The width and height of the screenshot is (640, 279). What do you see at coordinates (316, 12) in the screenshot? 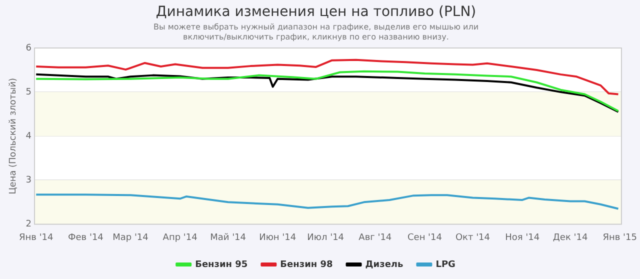
I see `chart-title: Динамика изменения цен на топливо (PLN)` at bounding box center [316, 12].